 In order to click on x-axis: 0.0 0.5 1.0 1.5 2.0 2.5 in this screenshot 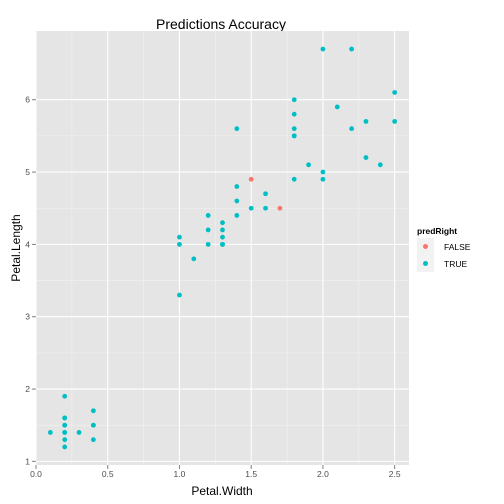, I will do `click(215, 472)`.